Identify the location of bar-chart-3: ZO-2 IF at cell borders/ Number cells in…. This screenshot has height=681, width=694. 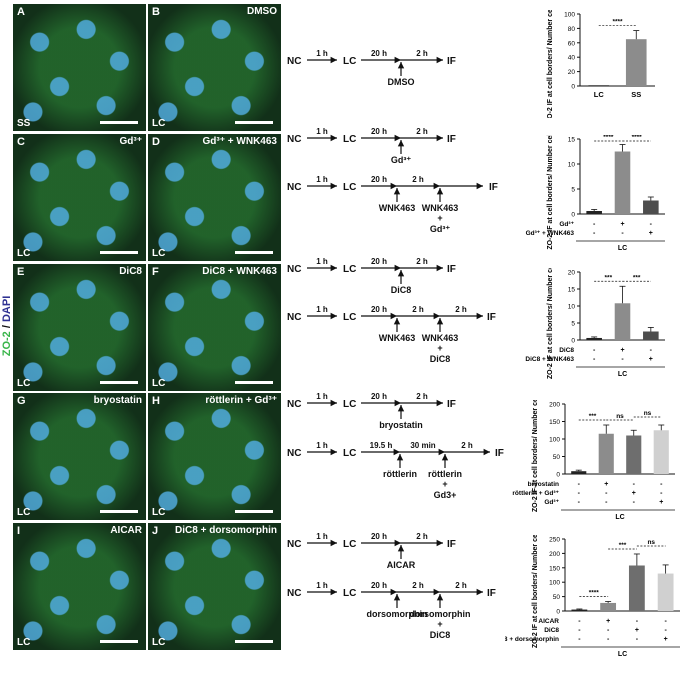
(595, 323).